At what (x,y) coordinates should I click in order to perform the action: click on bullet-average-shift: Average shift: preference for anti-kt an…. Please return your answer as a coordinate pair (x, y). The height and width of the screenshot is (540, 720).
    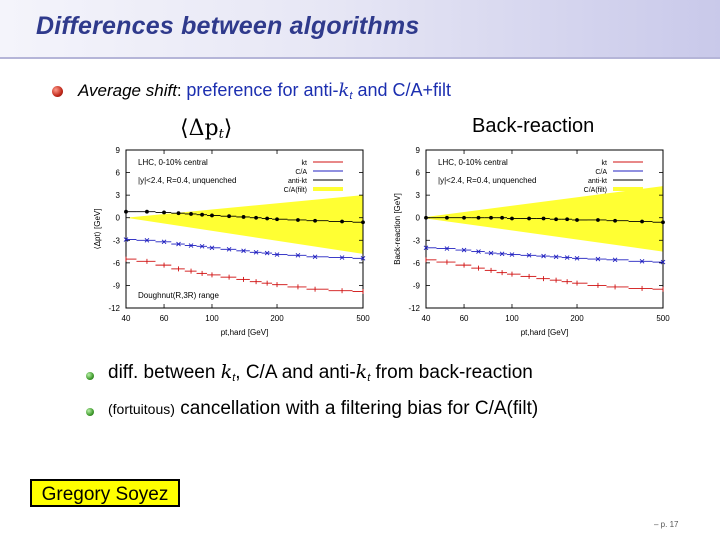
    Looking at the image, I should click on (264, 91).